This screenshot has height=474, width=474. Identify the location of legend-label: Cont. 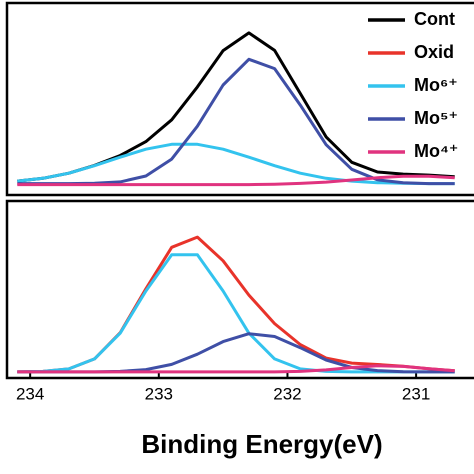
(434, 19).